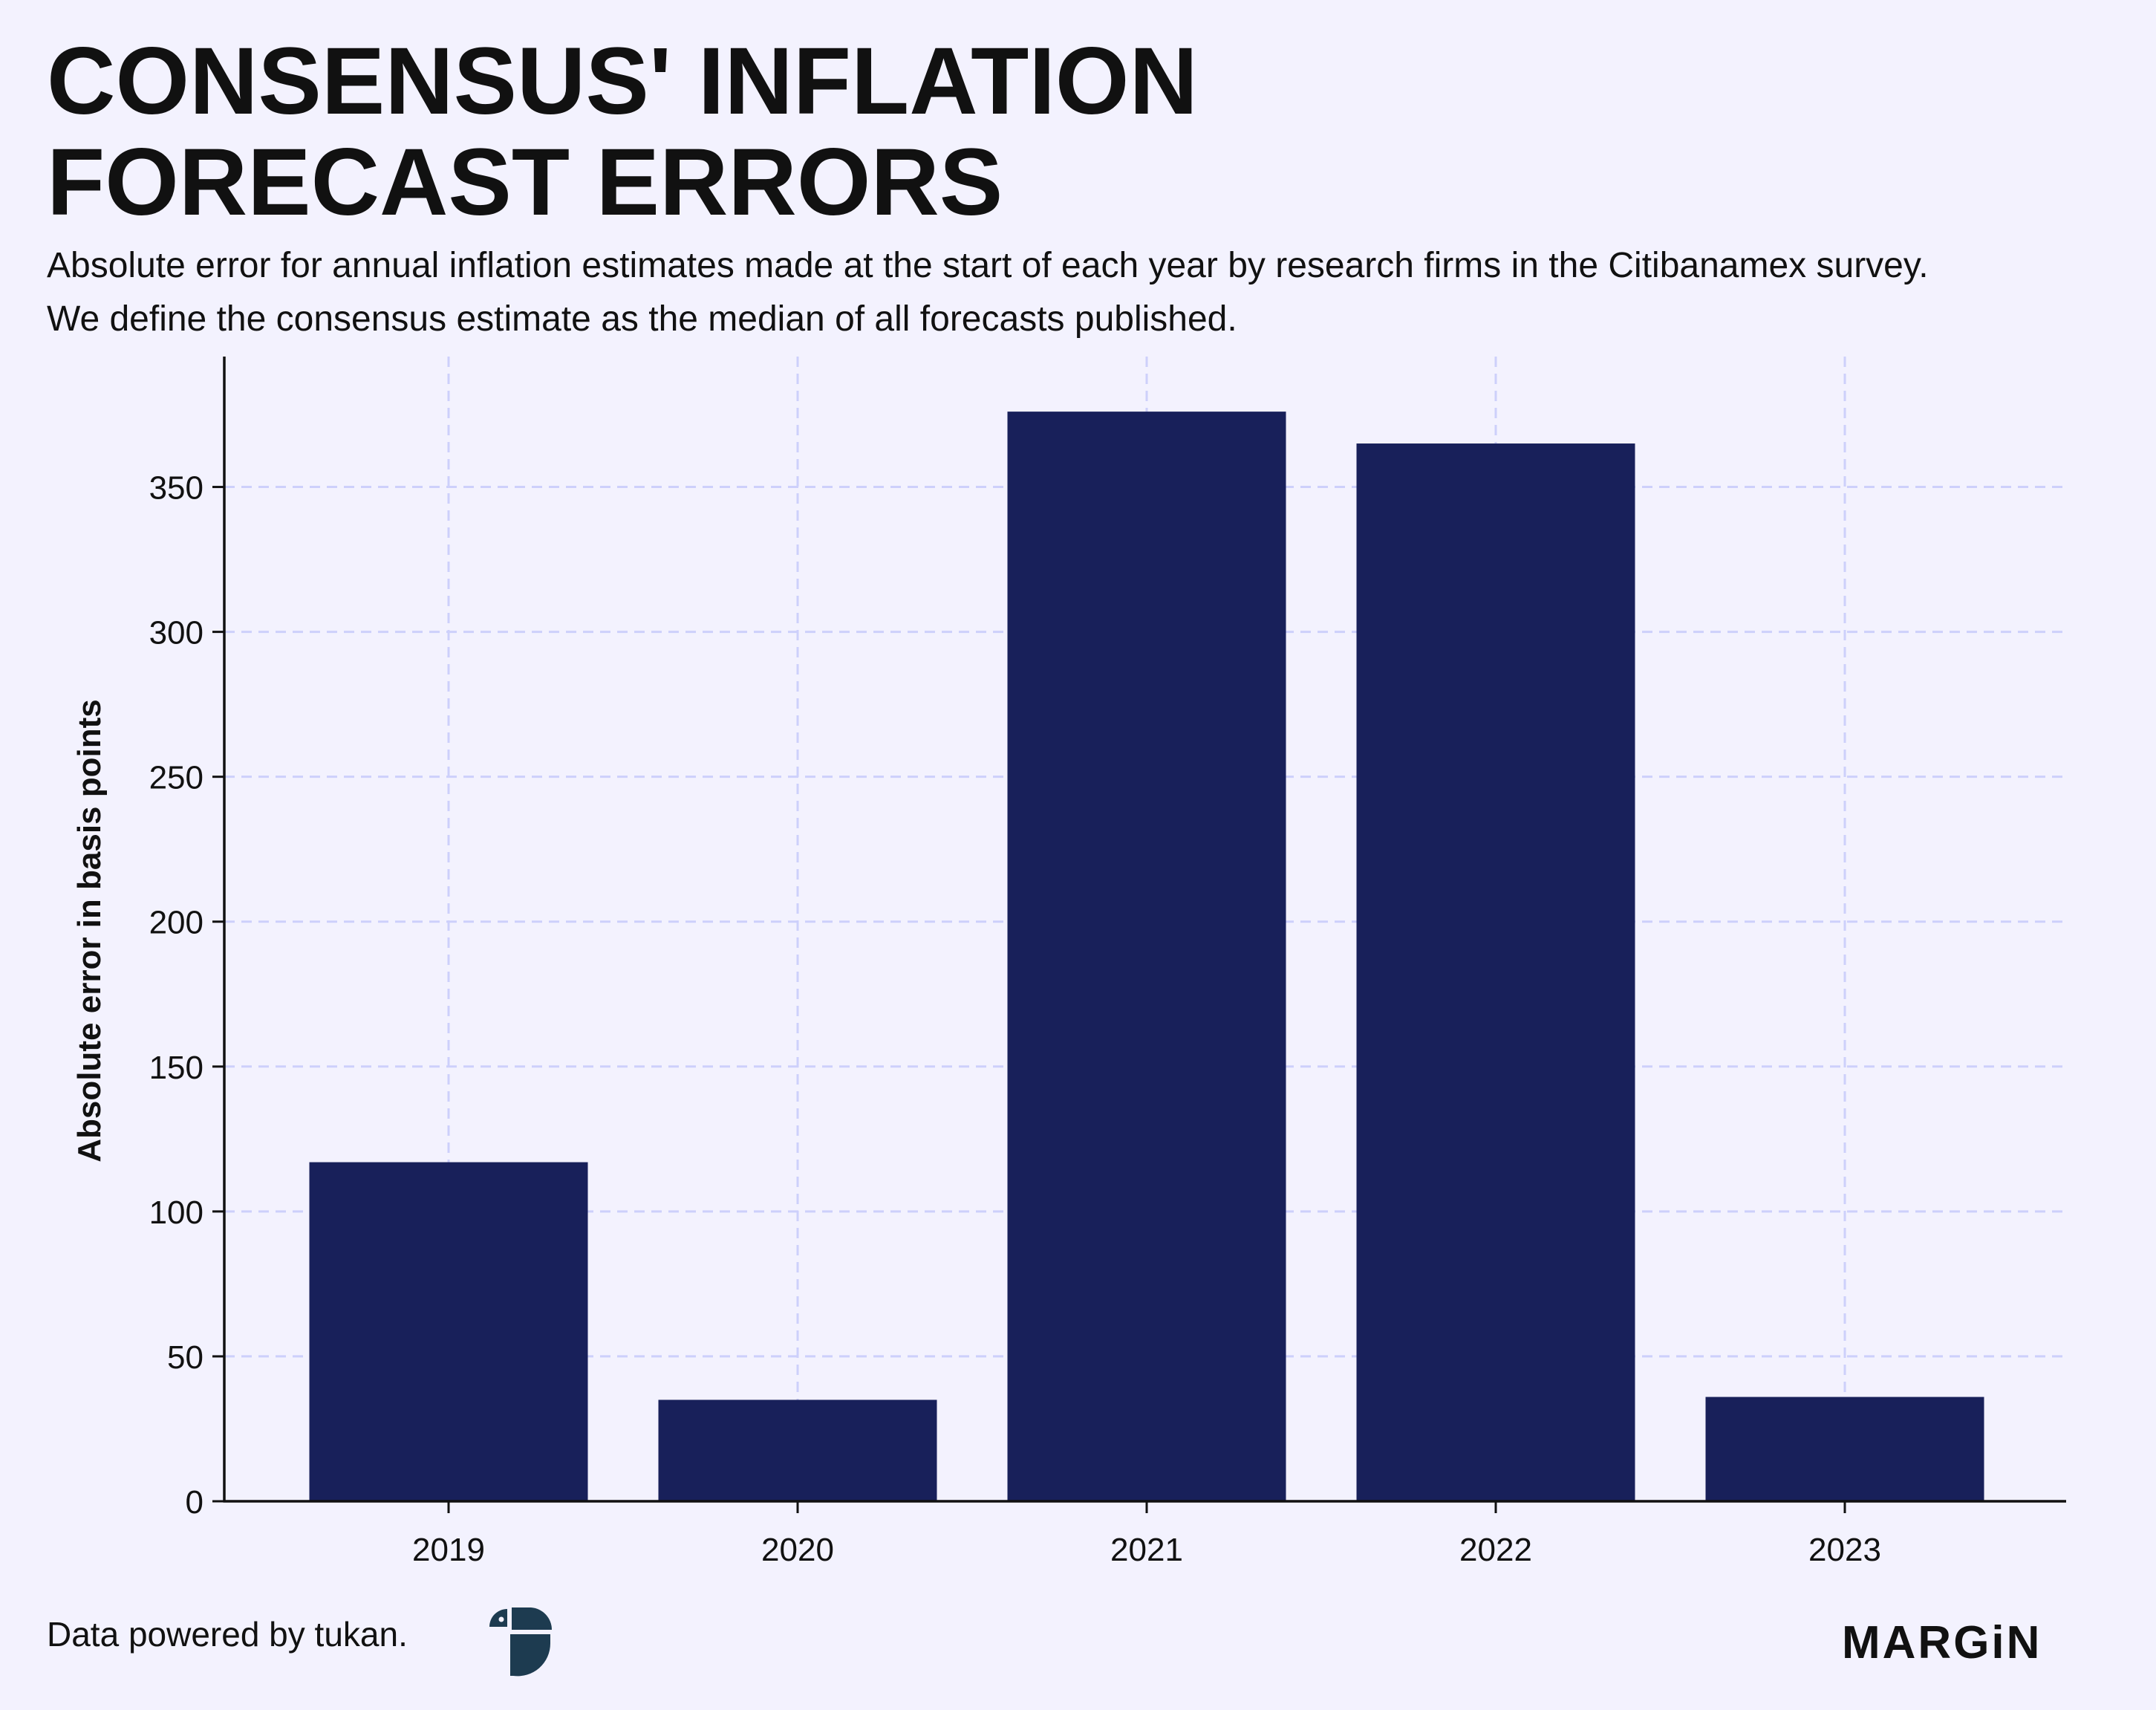  What do you see at coordinates (176, 1068) in the screenshot?
I see `y-tick-label: 150` at bounding box center [176, 1068].